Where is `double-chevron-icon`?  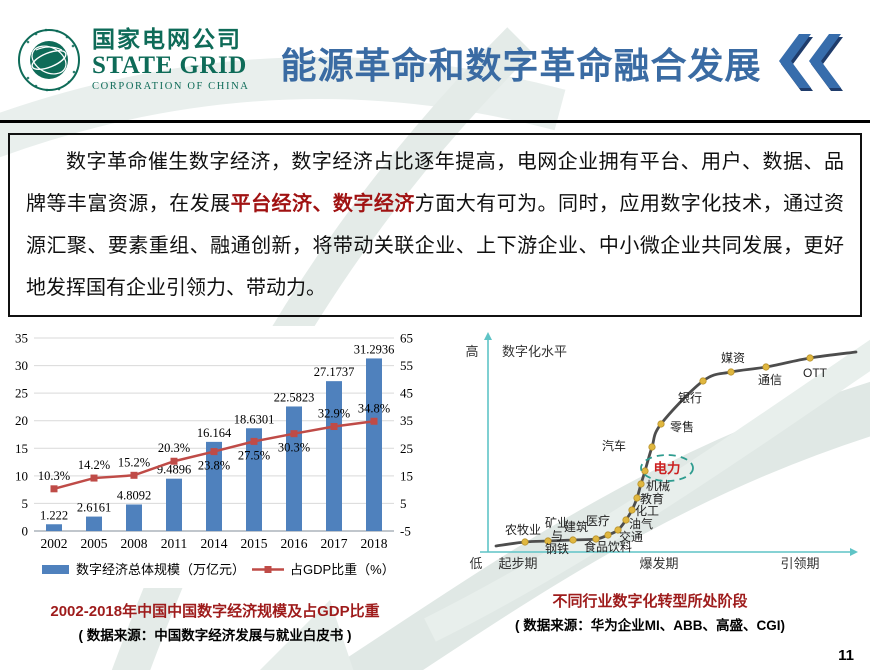 double-chevron-icon is located at coordinates (810, 62).